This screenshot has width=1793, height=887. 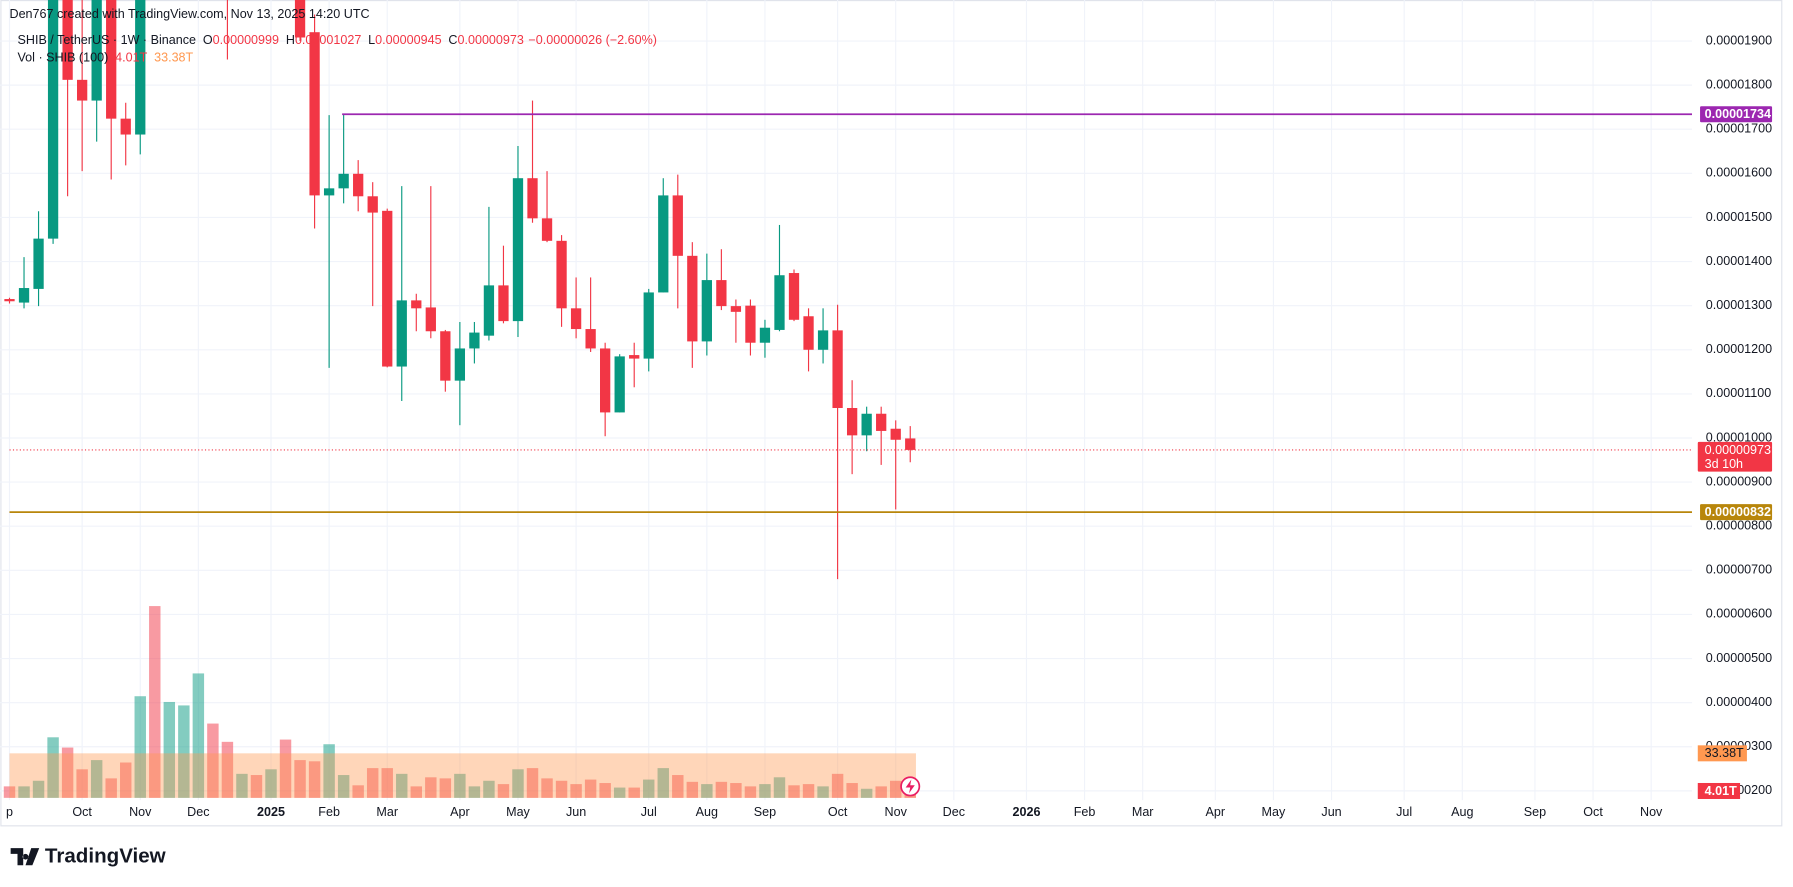 I want to click on change: −0.00000026 (−2.60%), so click(x=592, y=40).